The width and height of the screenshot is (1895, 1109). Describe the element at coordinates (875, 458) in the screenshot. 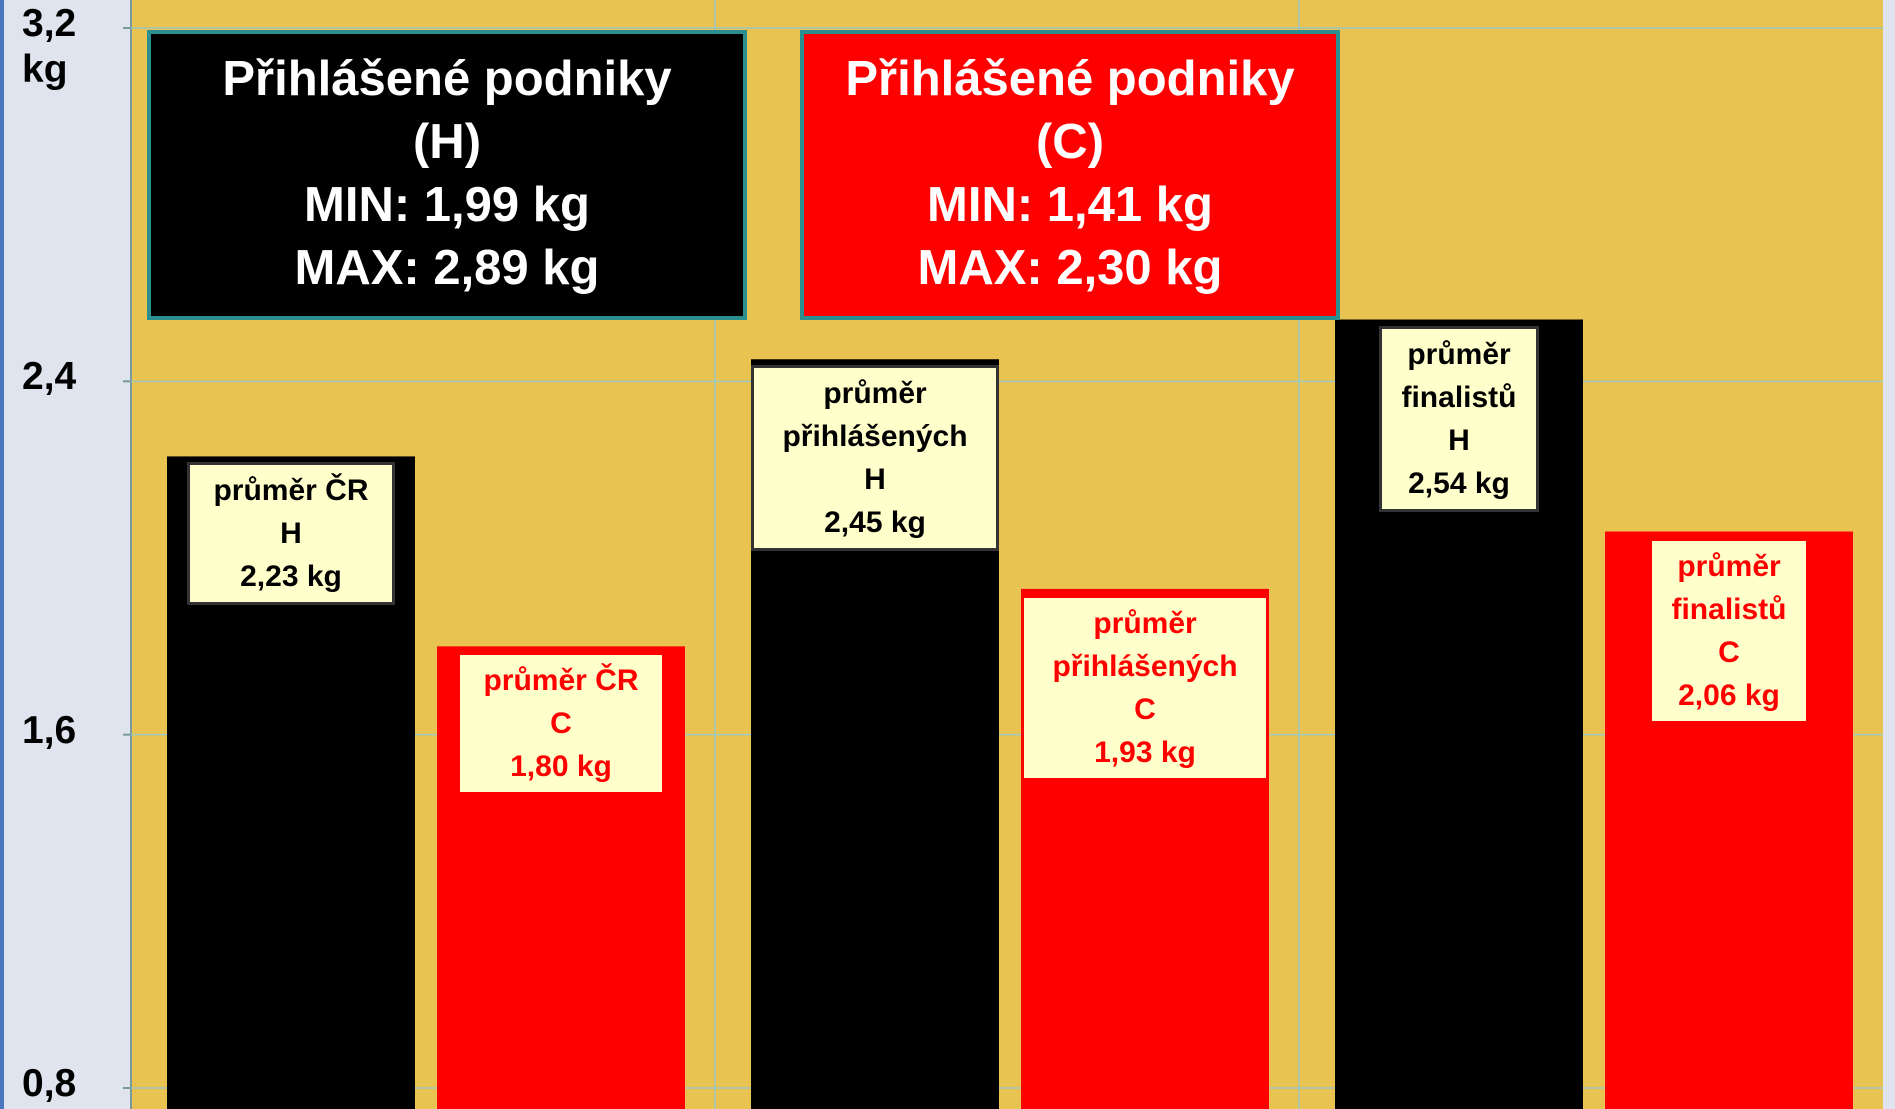

I see `bar-label-box: průměr přihlášených H 2,45 kg` at that location.